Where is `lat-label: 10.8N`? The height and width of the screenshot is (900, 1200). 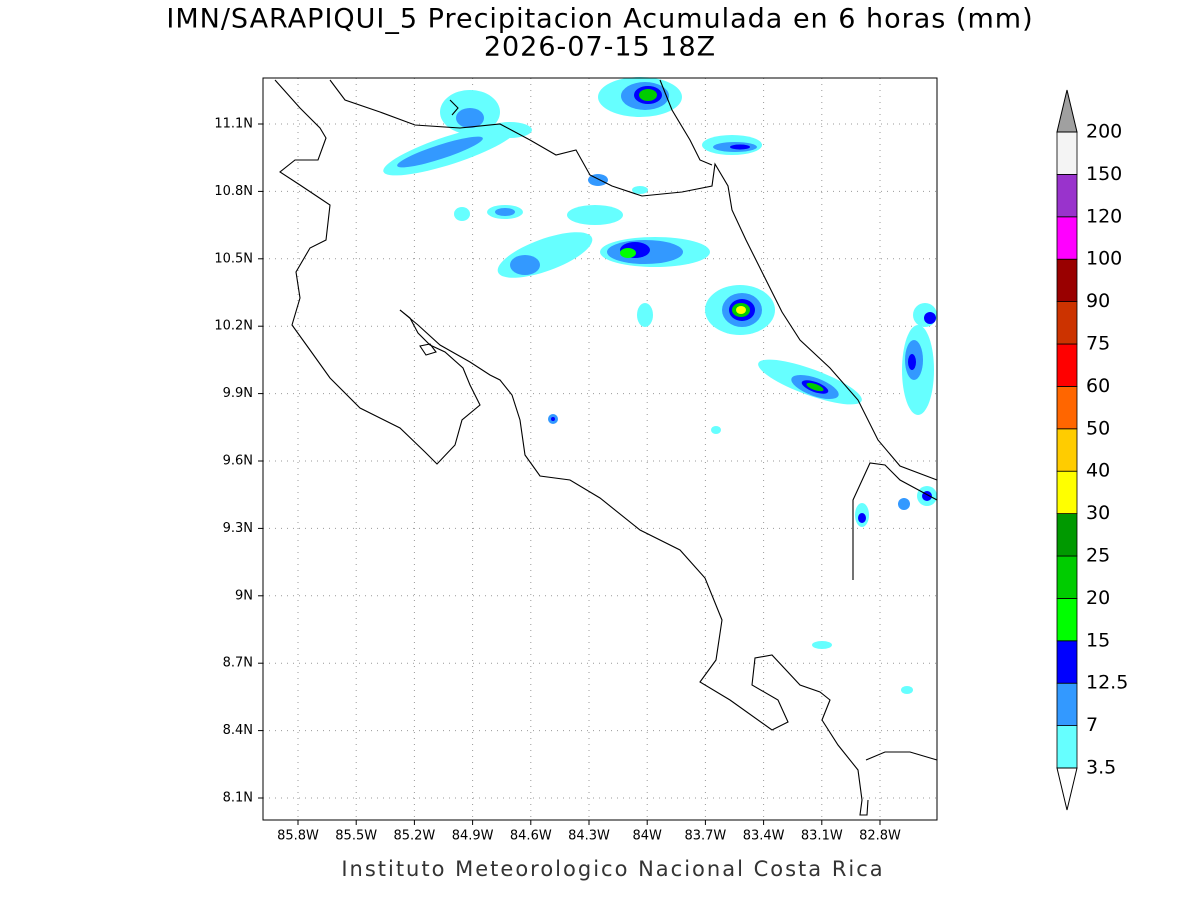
lat-label: 10.8N is located at coordinates (233, 191).